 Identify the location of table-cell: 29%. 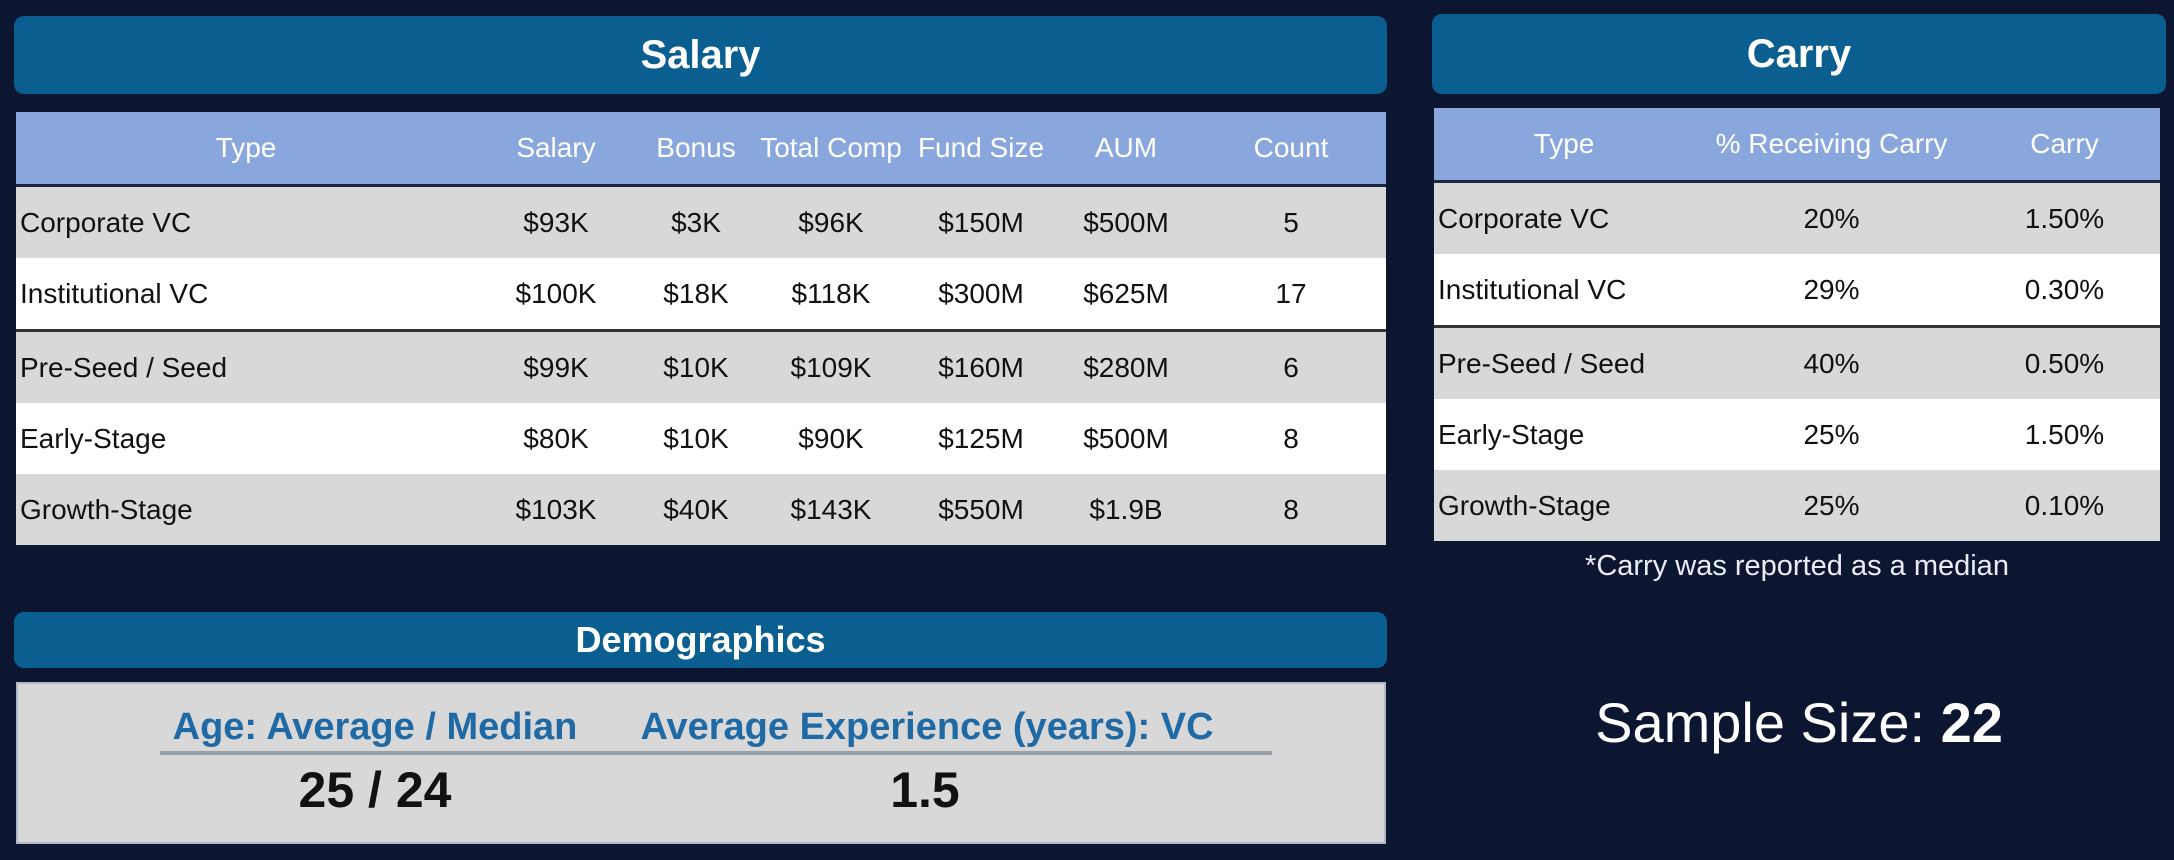
(1831, 291).